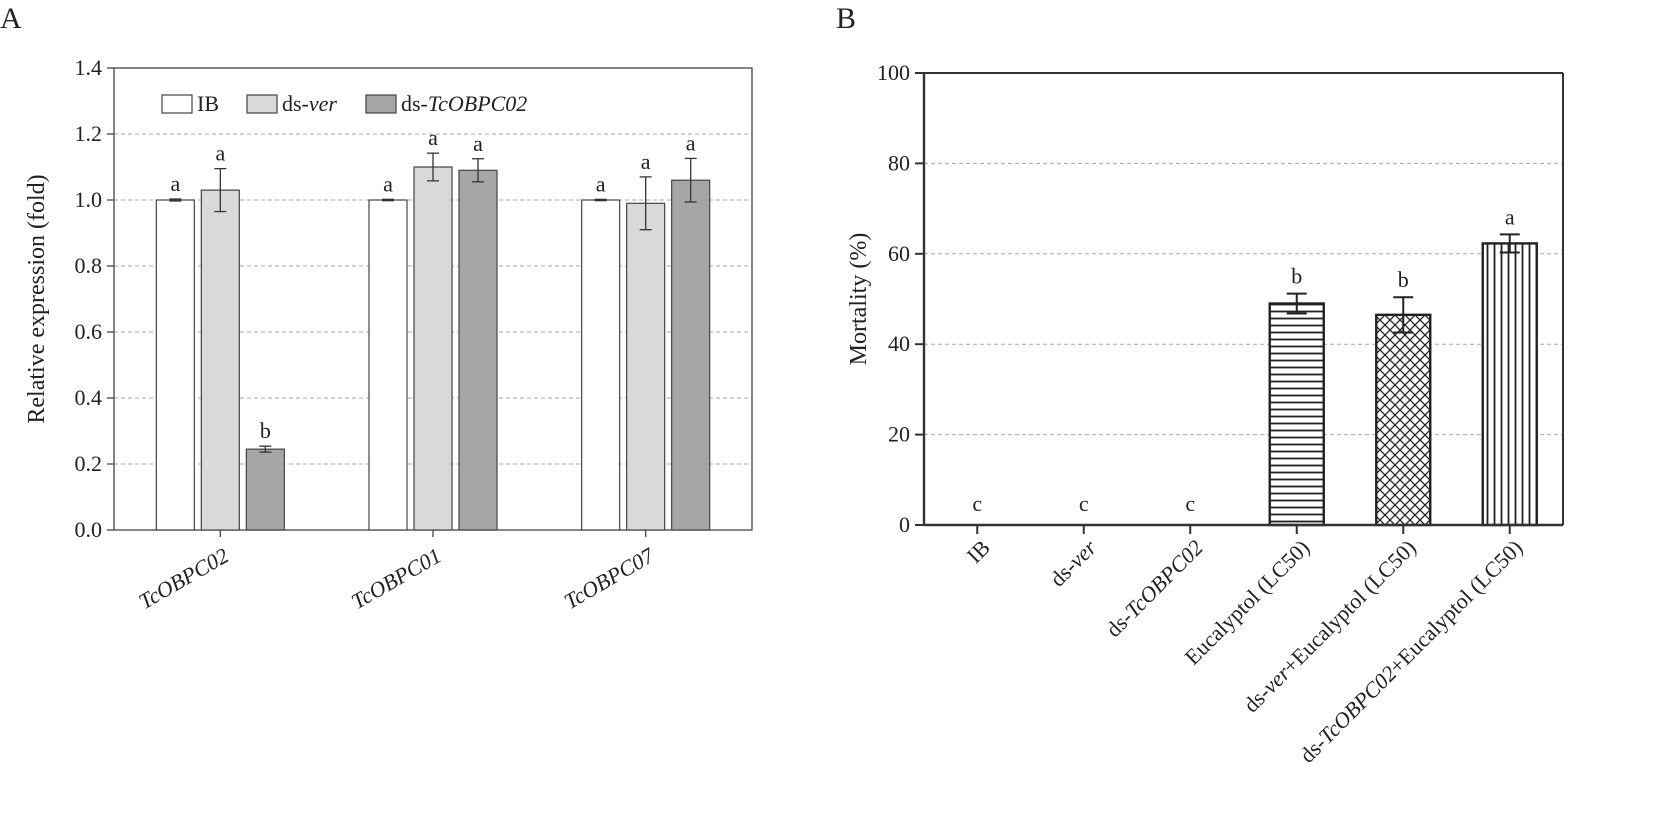 The width and height of the screenshot is (1659, 829). Describe the element at coordinates (265, 430) in the screenshot. I see `panel-a-significance-letter: b` at that location.